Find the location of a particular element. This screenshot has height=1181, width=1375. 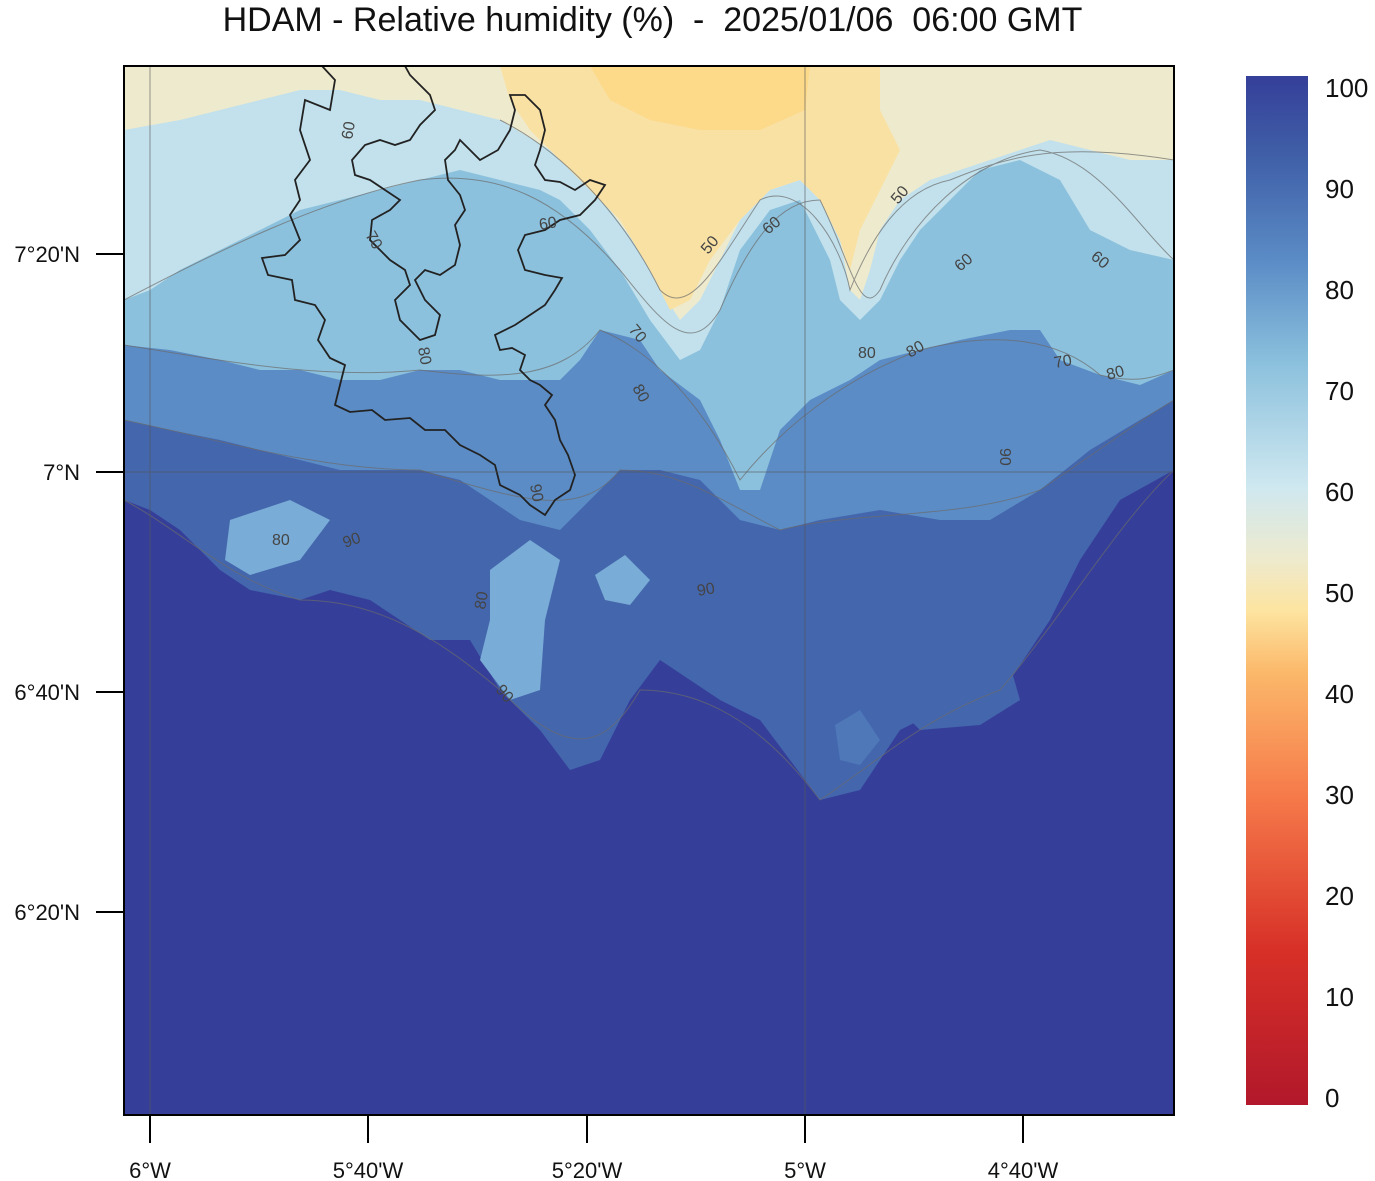

x-tick-label: 5°40'W is located at coordinates (368, 1169).